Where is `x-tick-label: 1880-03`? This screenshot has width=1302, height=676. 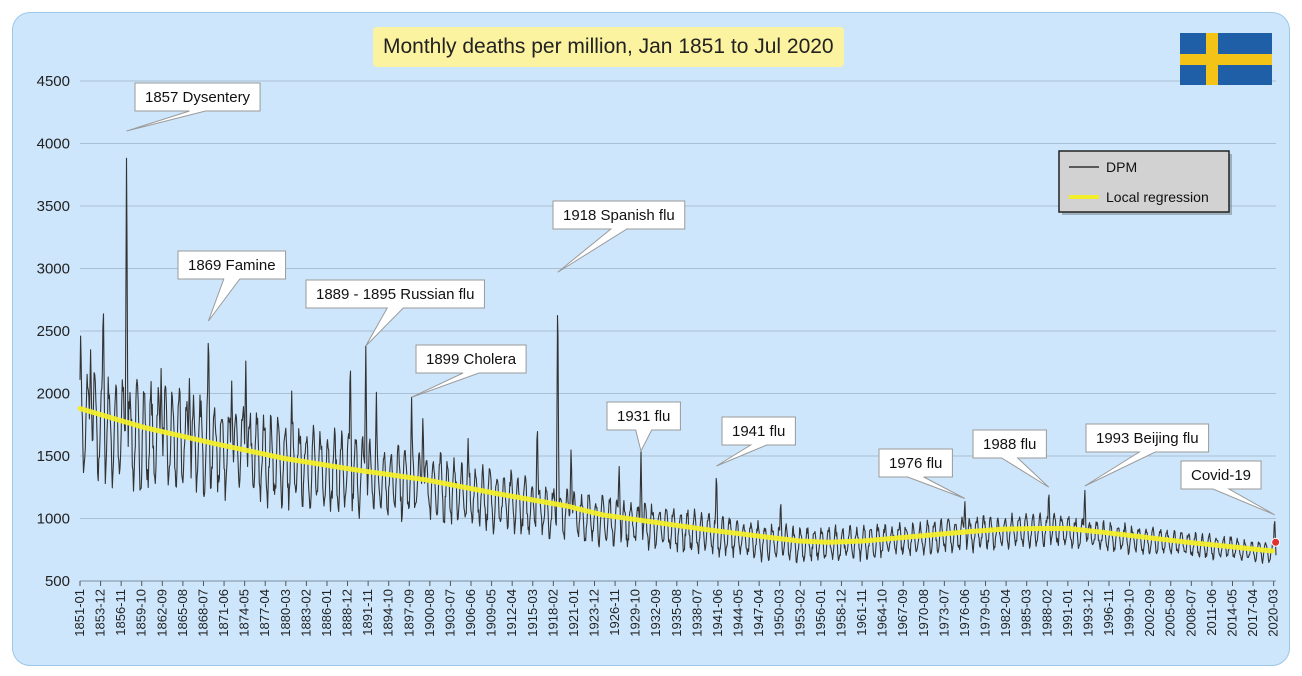
x-tick-label: 1880-03 is located at coordinates (285, 613).